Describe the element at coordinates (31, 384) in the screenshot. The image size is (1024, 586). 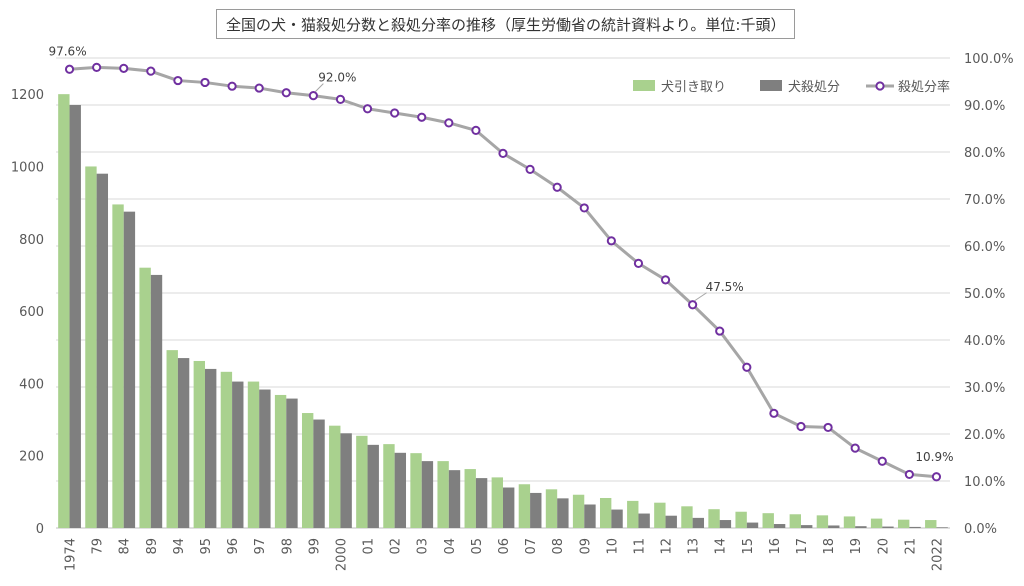
I see `left-axis-tick-label: 400` at that location.